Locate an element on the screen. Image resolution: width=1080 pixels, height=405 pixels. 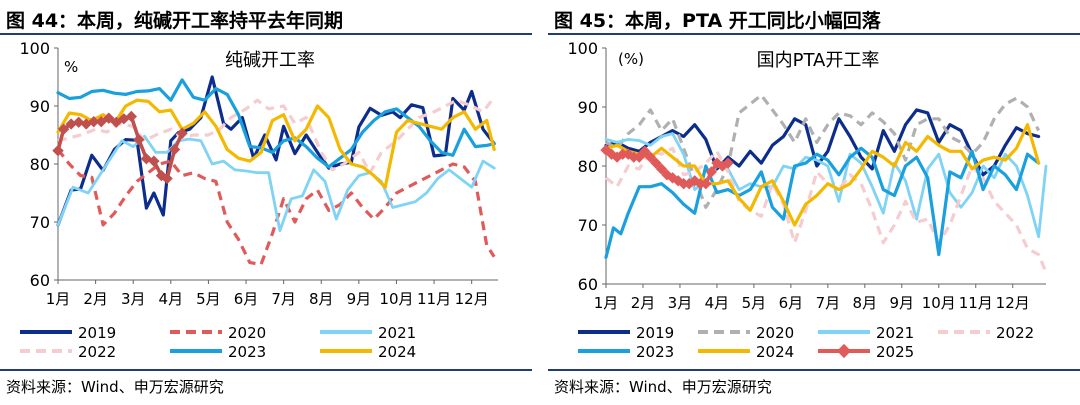
series-line-2020 is located at coordinates (823, 151).